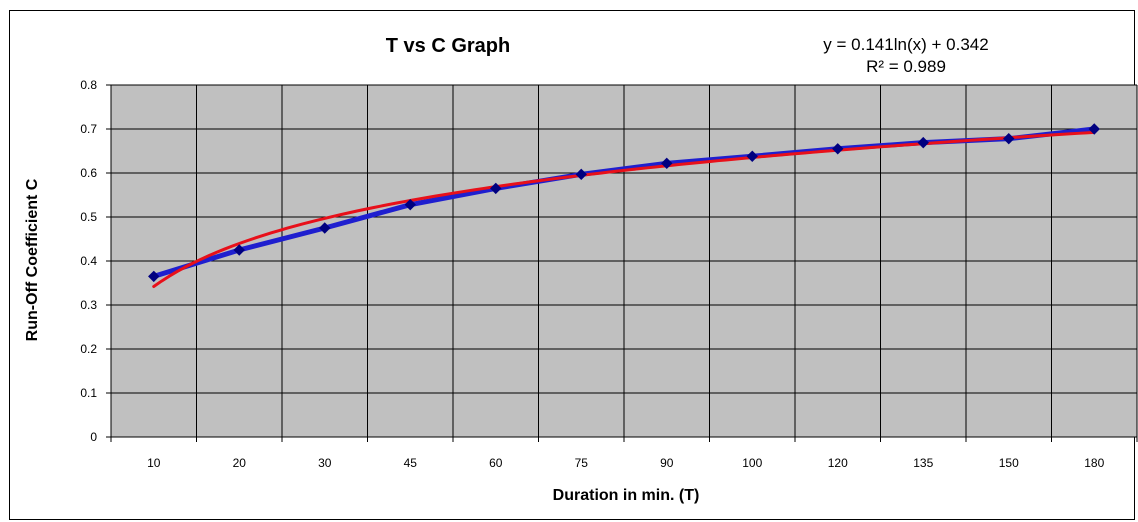 The height and width of the screenshot is (522, 1138). I want to click on x-tick-label: 75, so click(582, 463).